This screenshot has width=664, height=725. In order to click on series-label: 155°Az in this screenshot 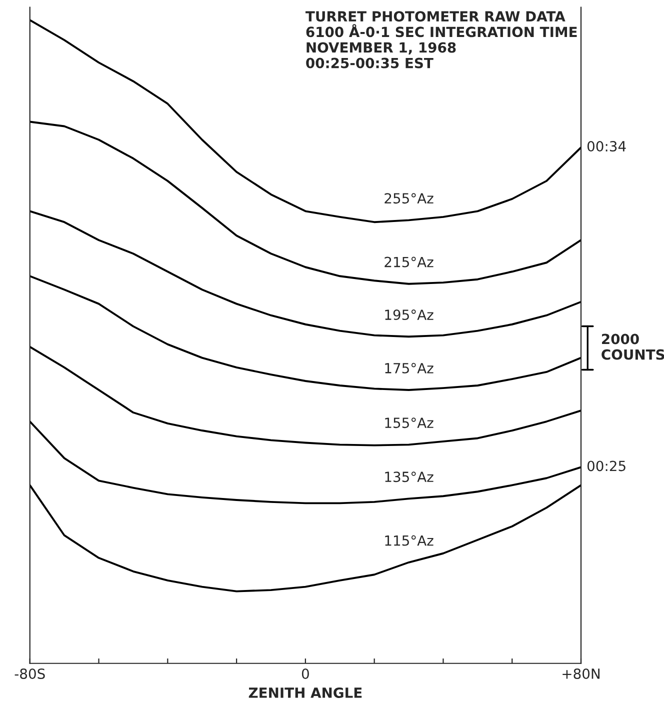, I will do `click(409, 423)`.